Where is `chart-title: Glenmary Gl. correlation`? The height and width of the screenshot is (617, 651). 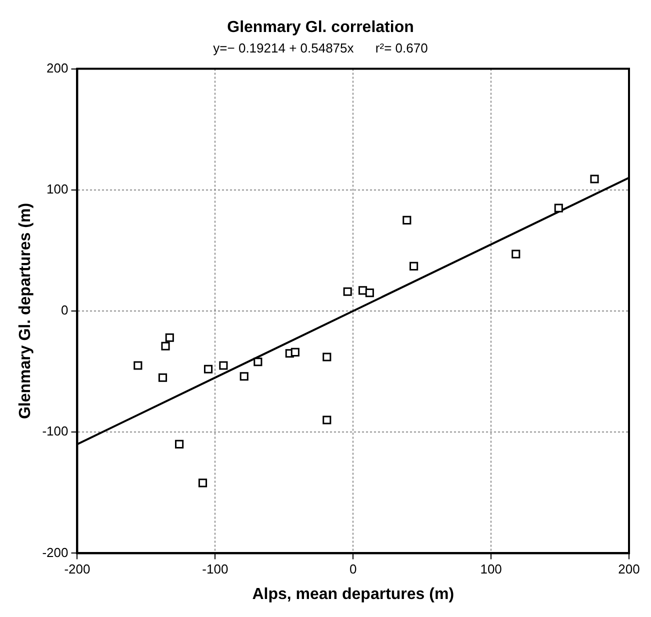
chart-title: Glenmary Gl. correlation is located at coordinates (320, 27).